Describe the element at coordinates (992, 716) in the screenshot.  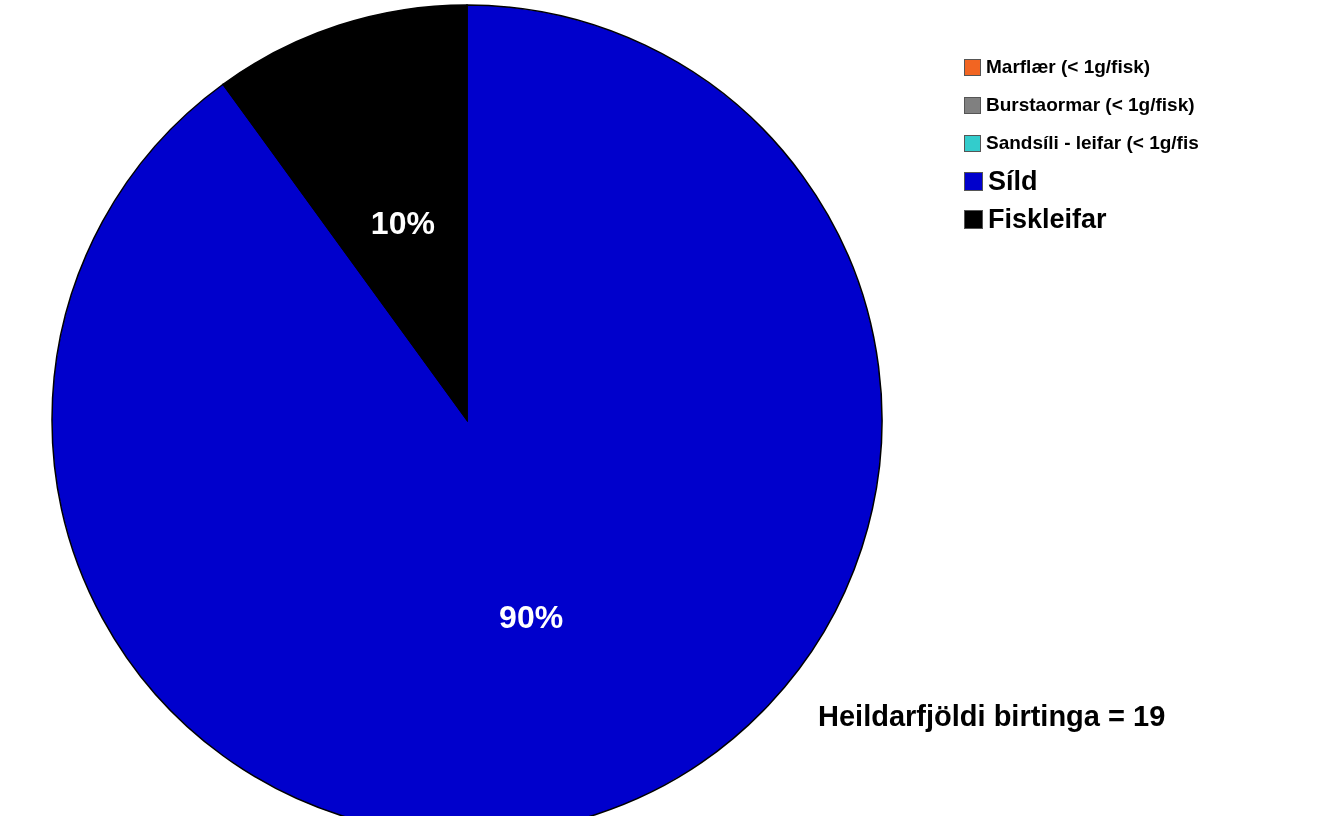
I see `text: Heildarfjöldi birtinga = 19` at that location.